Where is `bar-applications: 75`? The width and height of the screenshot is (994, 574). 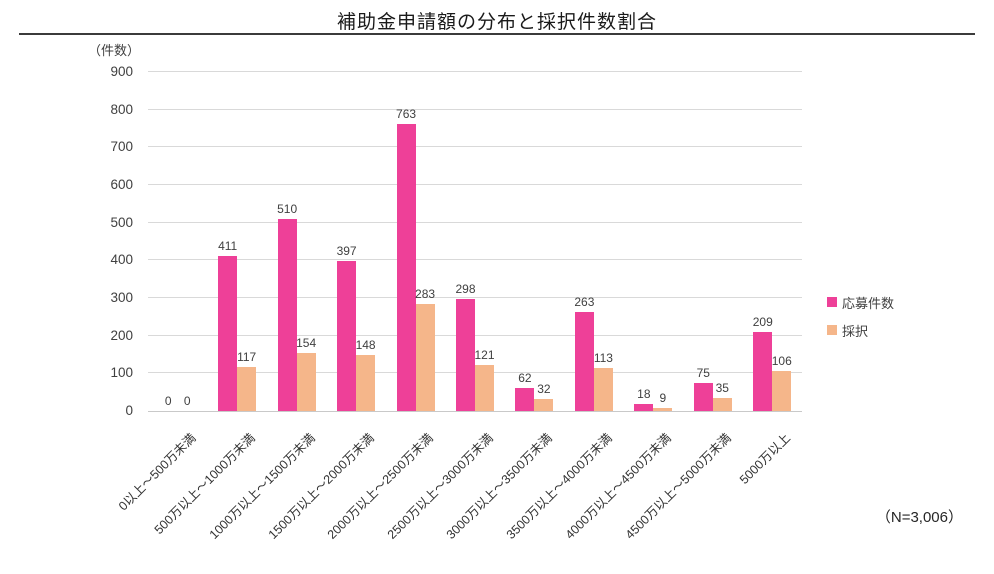 bar-applications: 75 is located at coordinates (703, 388).